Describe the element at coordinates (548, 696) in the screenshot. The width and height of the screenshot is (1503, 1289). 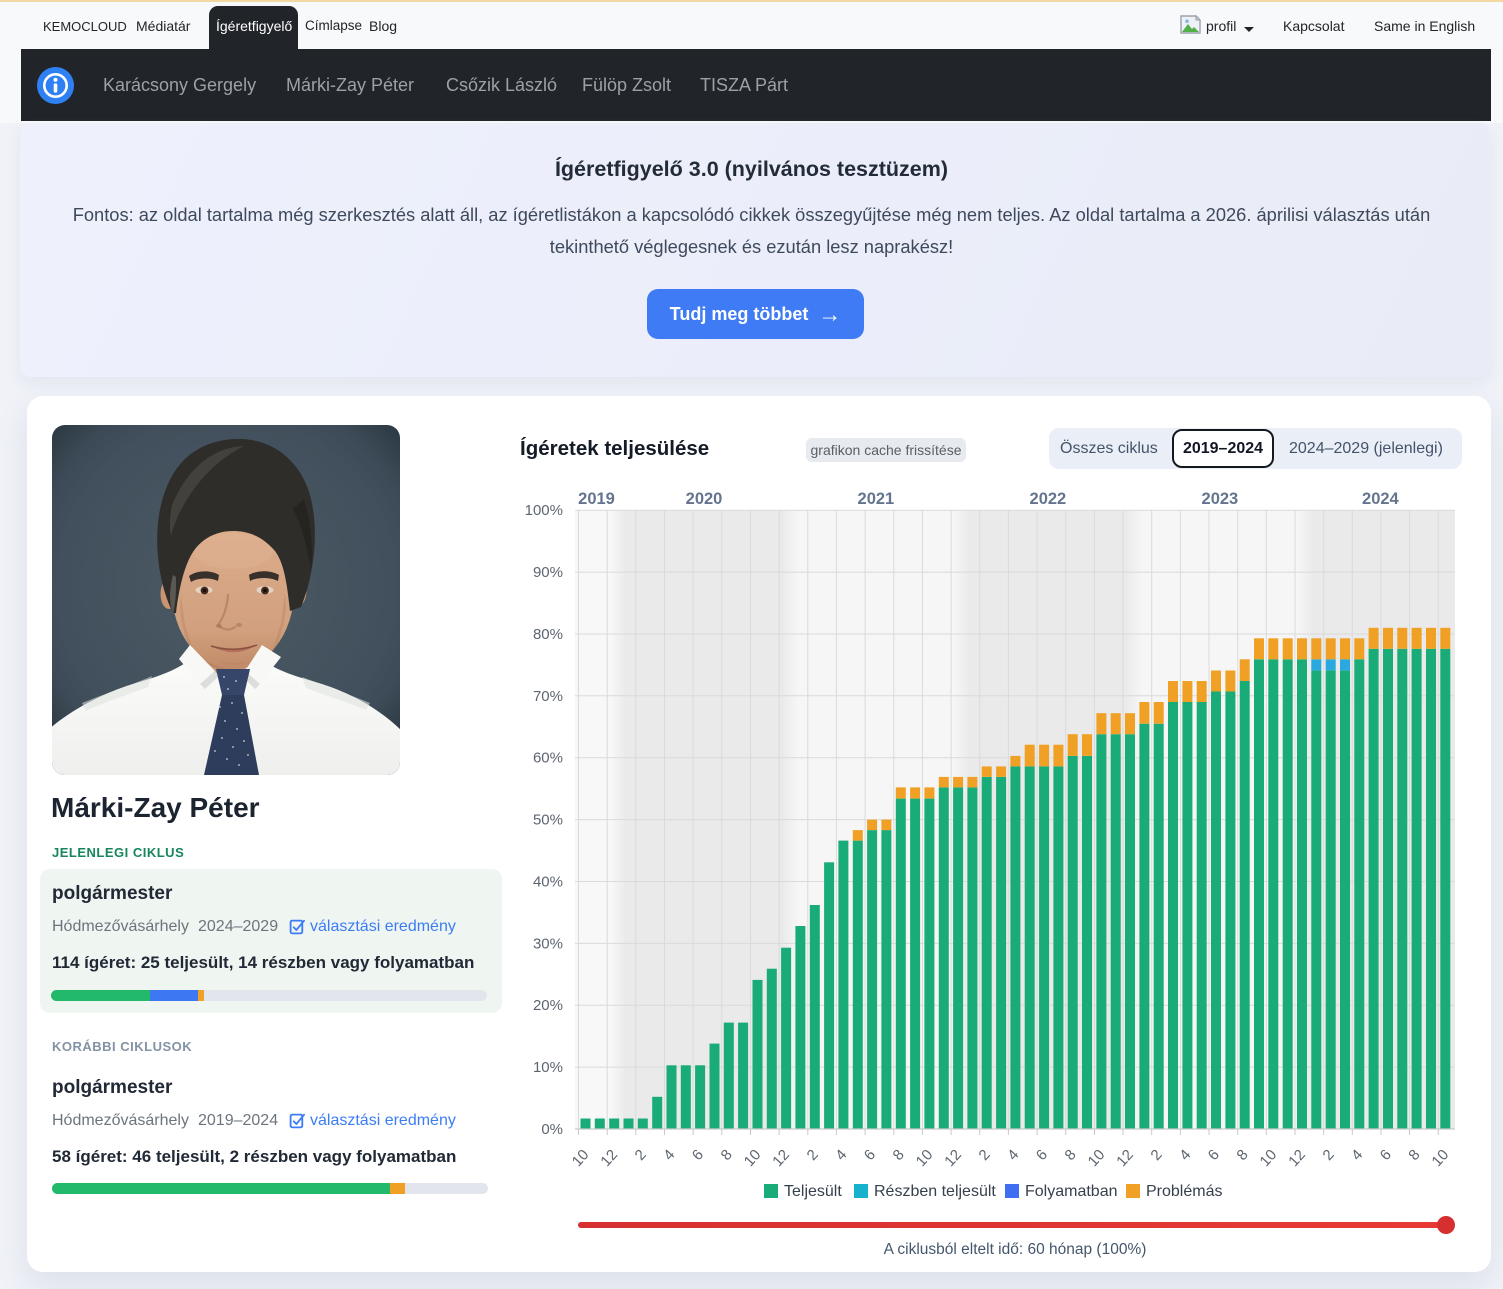
I see `svg-text: 70%` at that location.